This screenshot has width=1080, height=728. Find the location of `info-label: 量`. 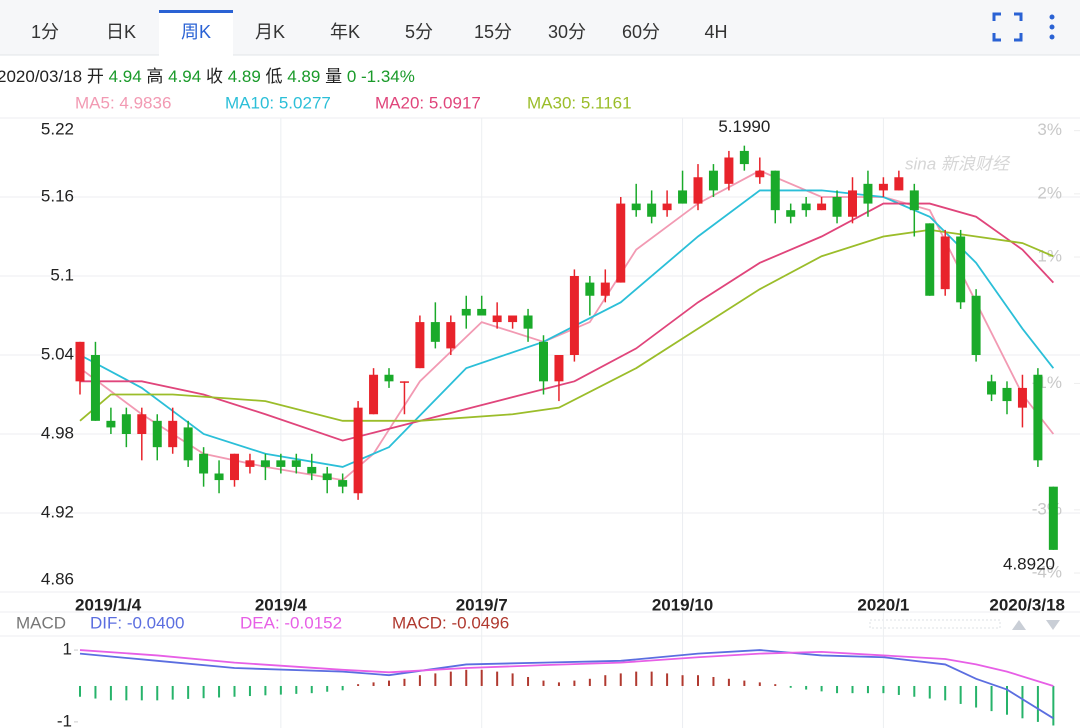

info-label: 量 is located at coordinates (333, 76).